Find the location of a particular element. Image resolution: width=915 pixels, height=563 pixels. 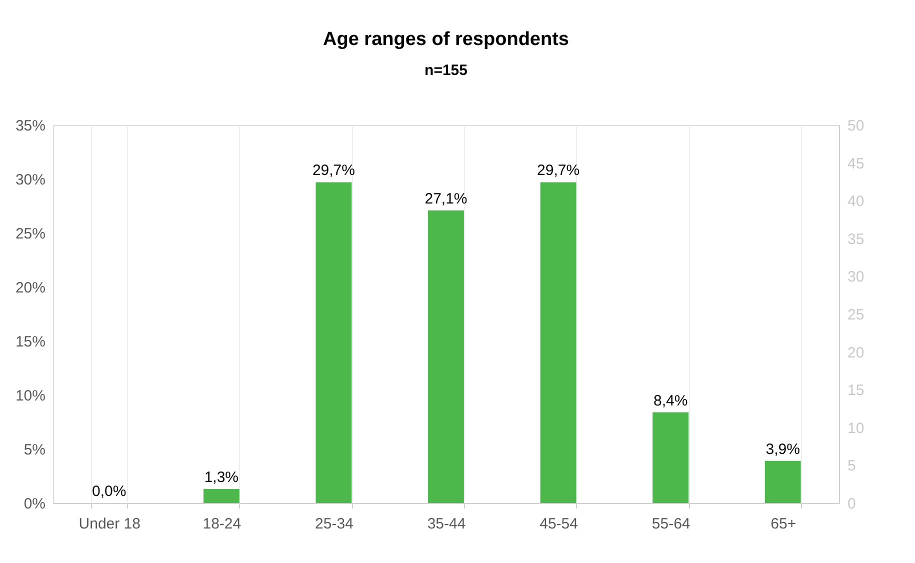

x-tick-label: Under 18 is located at coordinates (109, 524).